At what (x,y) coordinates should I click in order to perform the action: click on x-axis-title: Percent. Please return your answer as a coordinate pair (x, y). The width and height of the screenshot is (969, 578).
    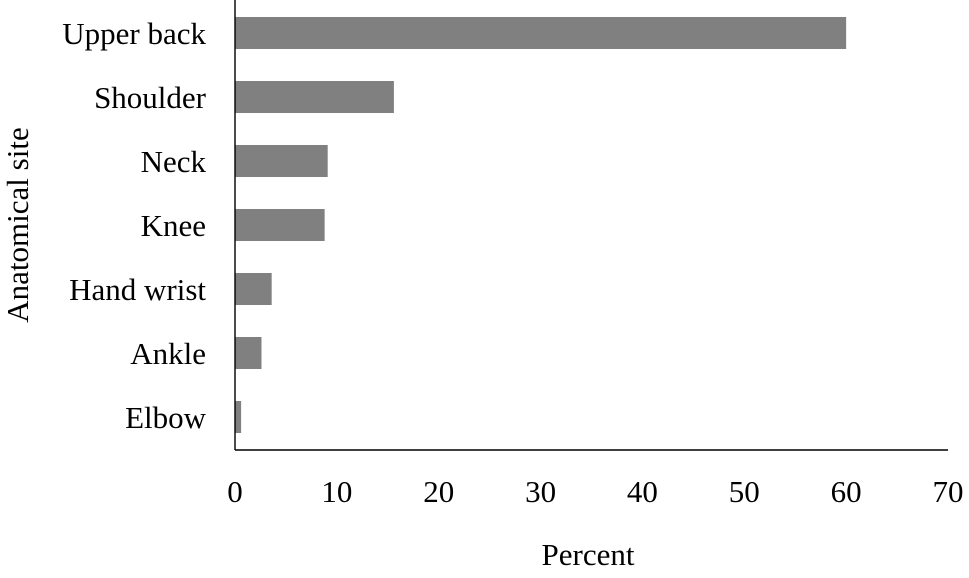
    Looking at the image, I should click on (588, 554).